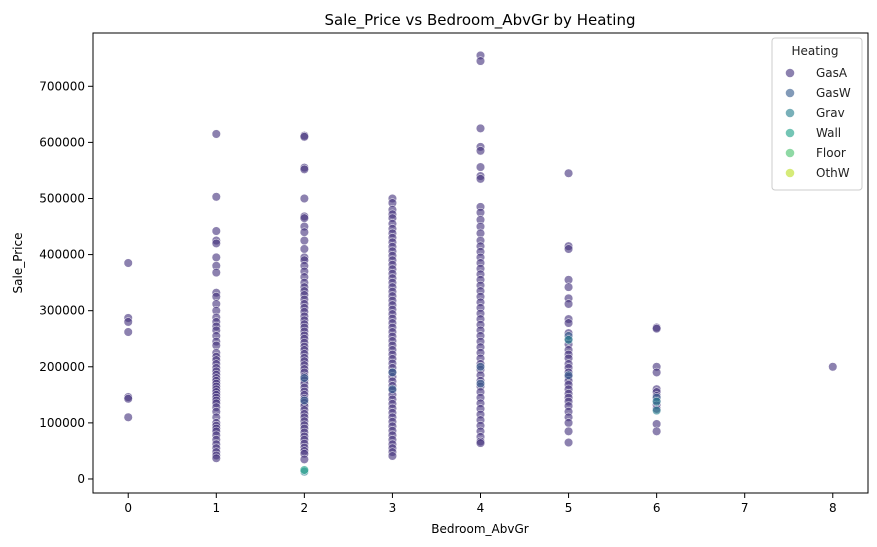  I want to click on legend-marker-wall, so click(790, 133).